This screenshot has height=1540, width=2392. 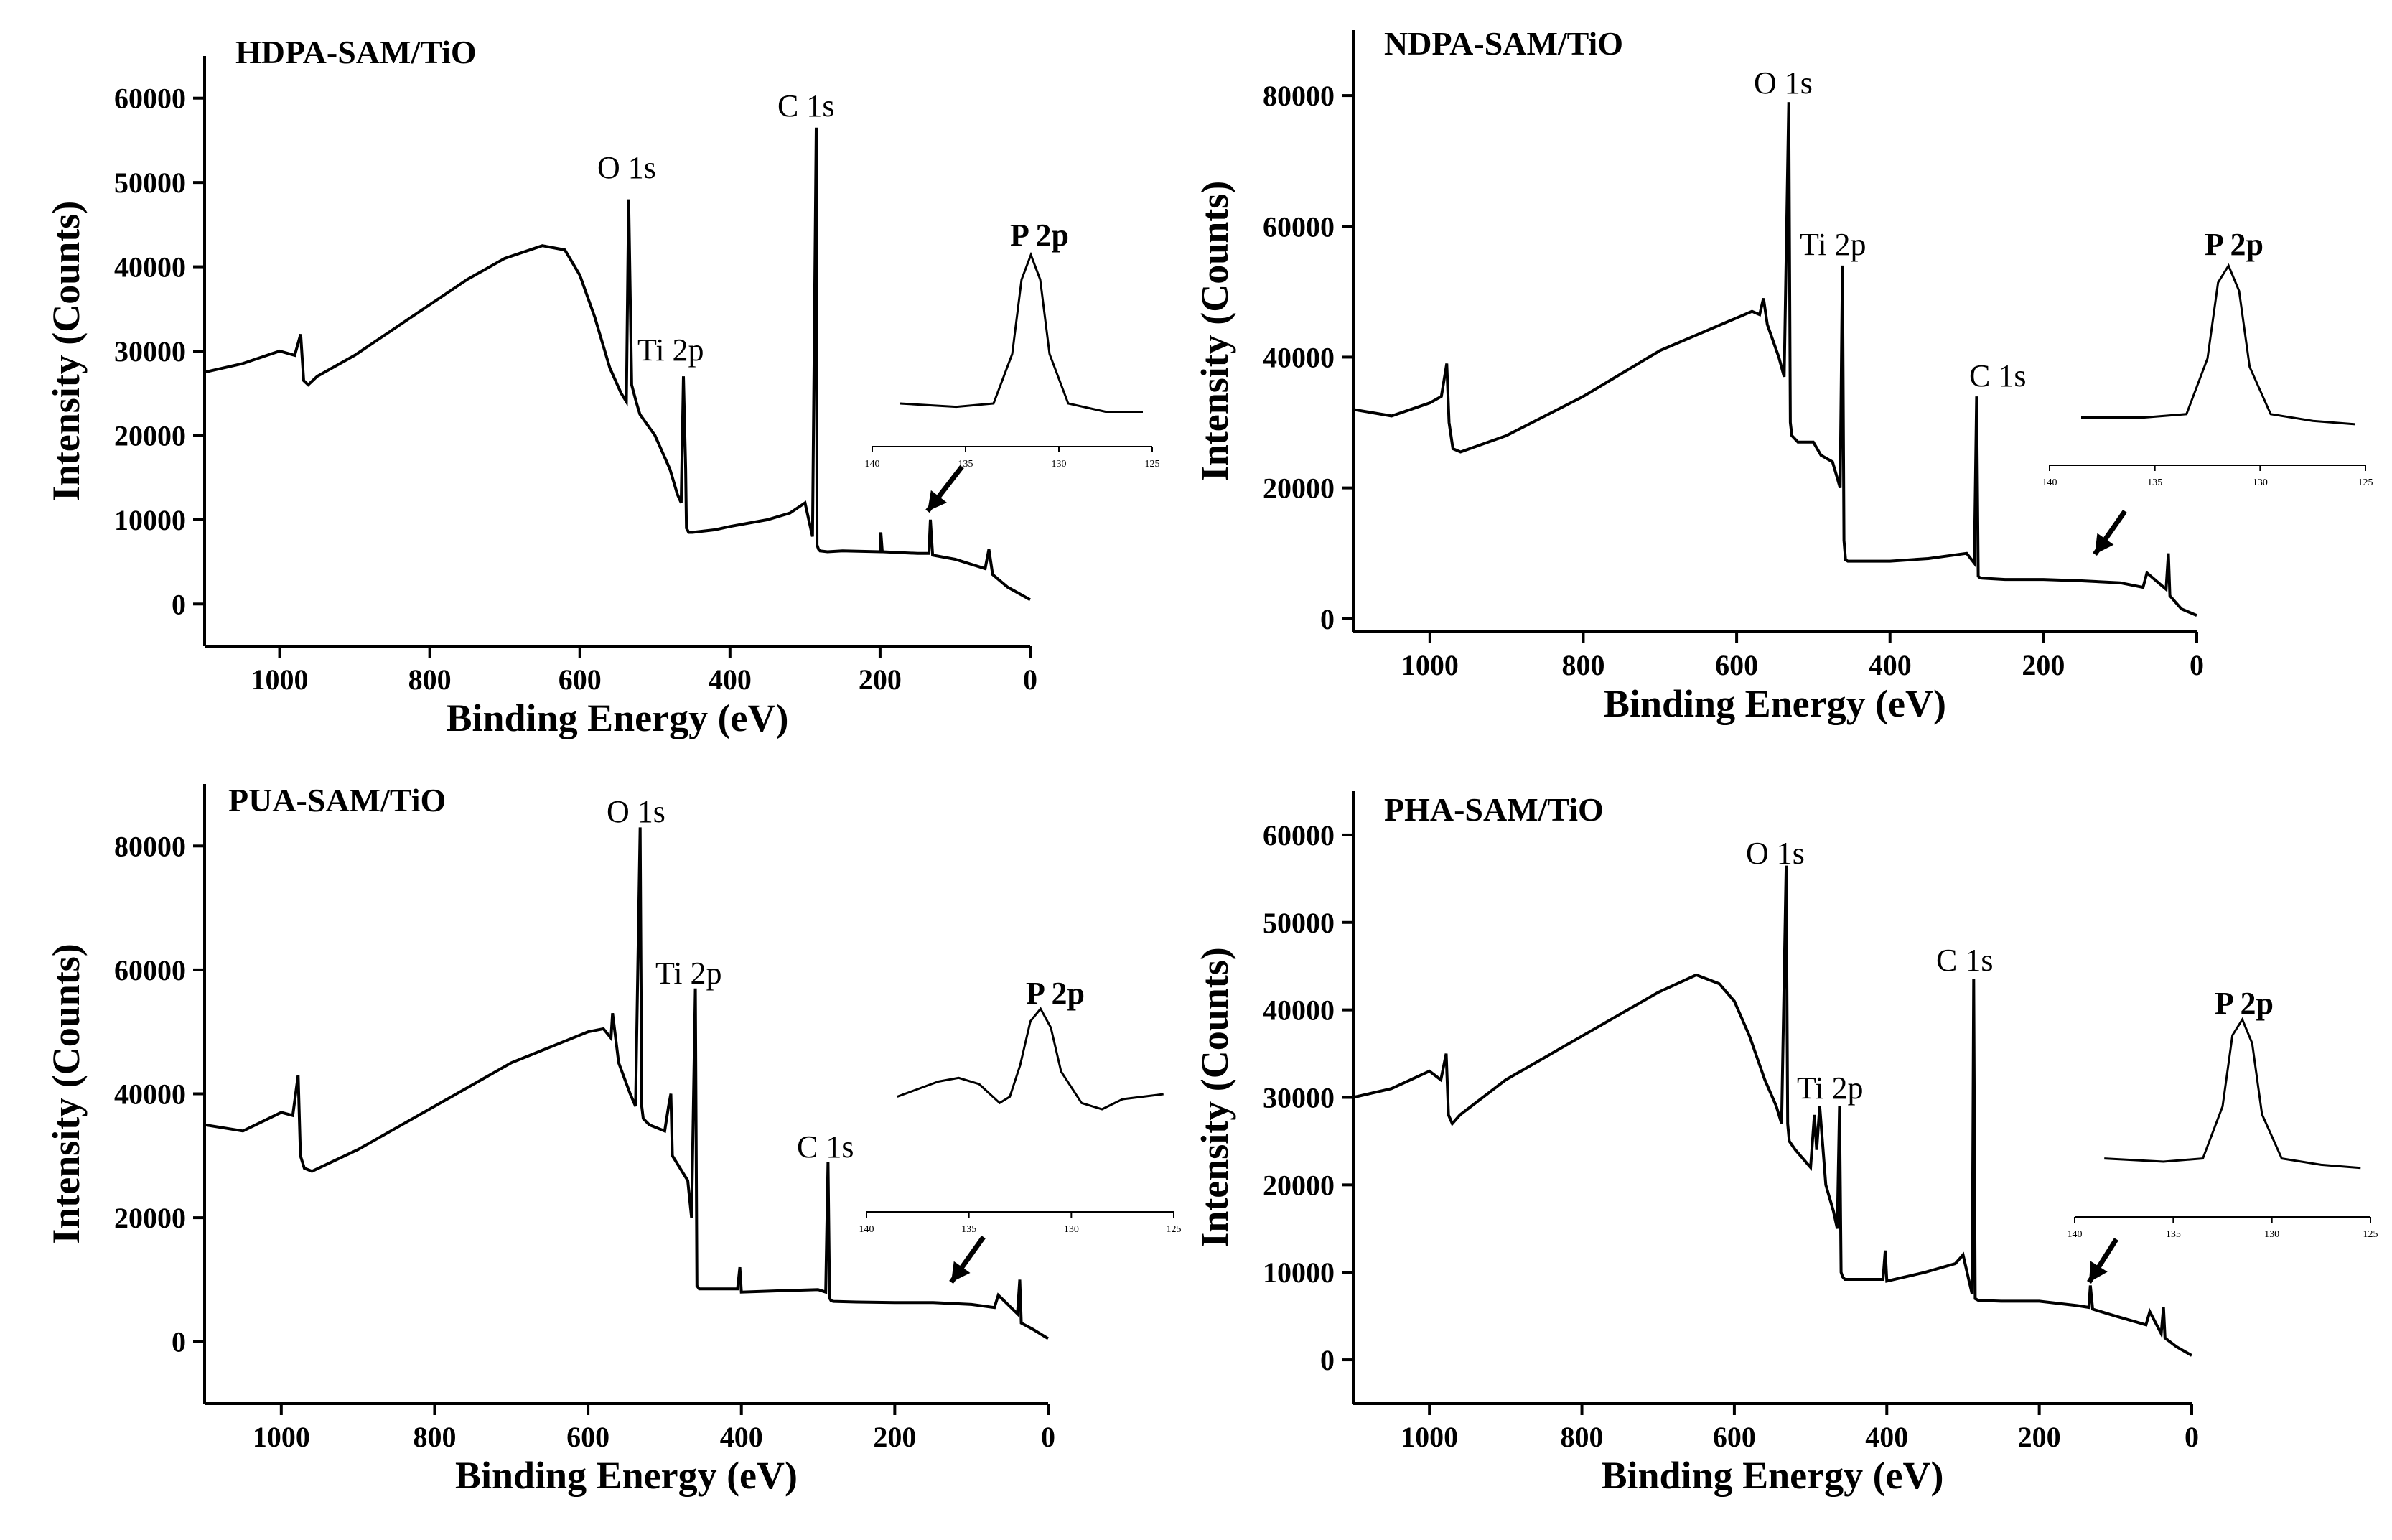 I want to click on panel-title: HDPA-SAM/TiO, so click(x=356, y=52).